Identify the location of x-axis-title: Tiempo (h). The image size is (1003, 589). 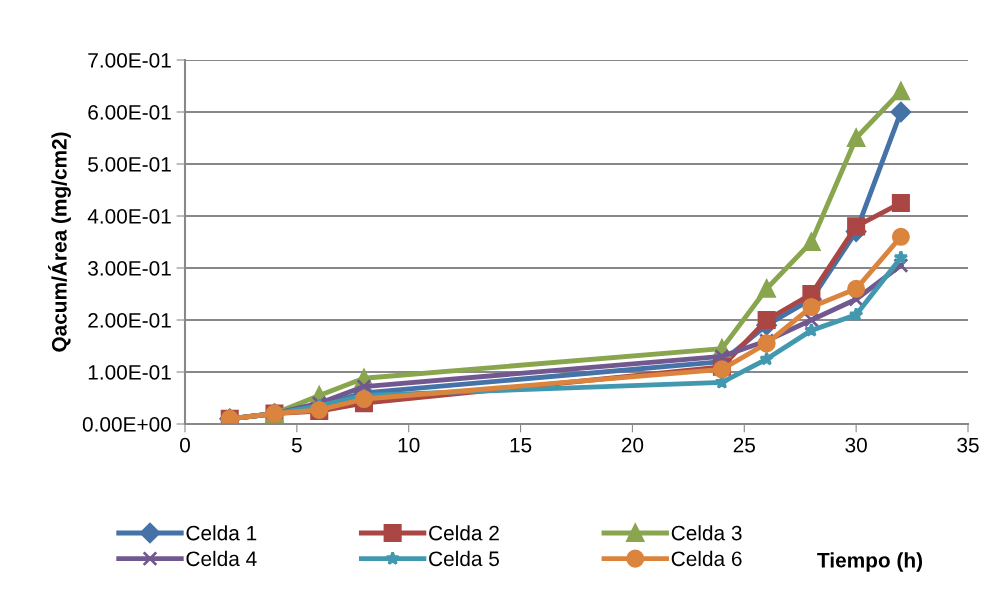
(870, 562).